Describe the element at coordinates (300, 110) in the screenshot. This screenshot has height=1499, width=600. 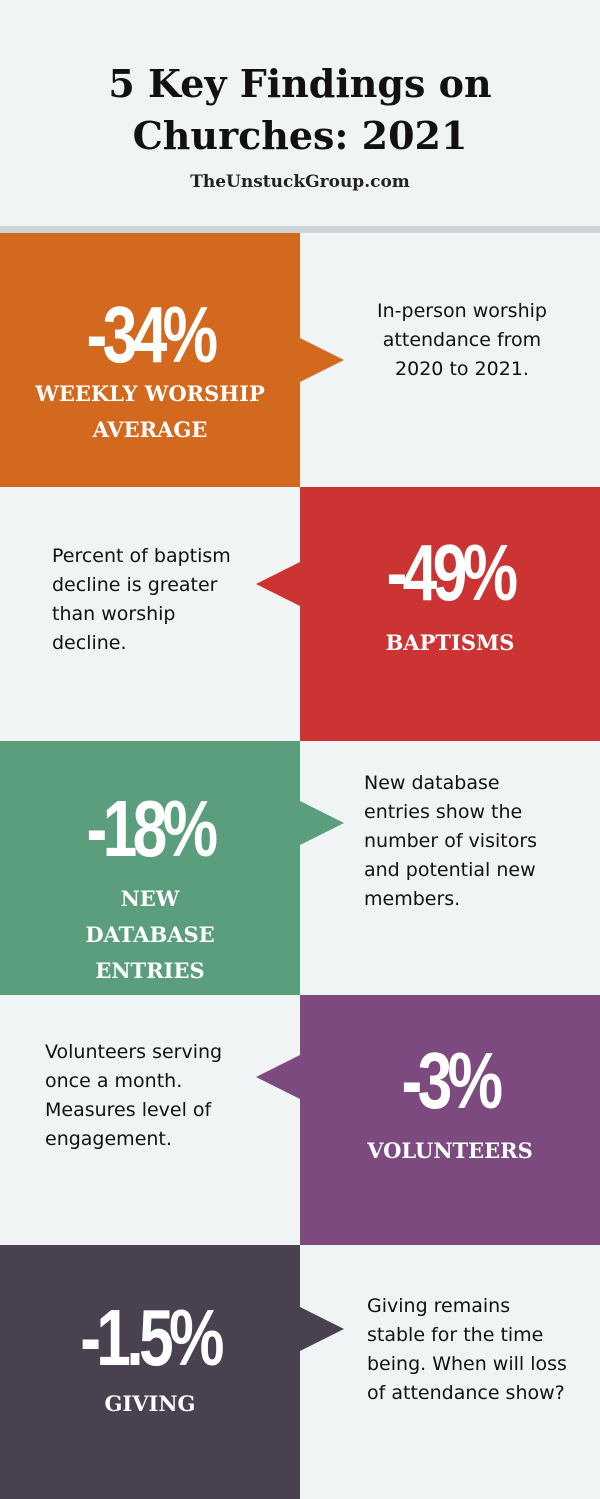
I see `page-title: 5 Key Findings on Churches: 2021` at that location.